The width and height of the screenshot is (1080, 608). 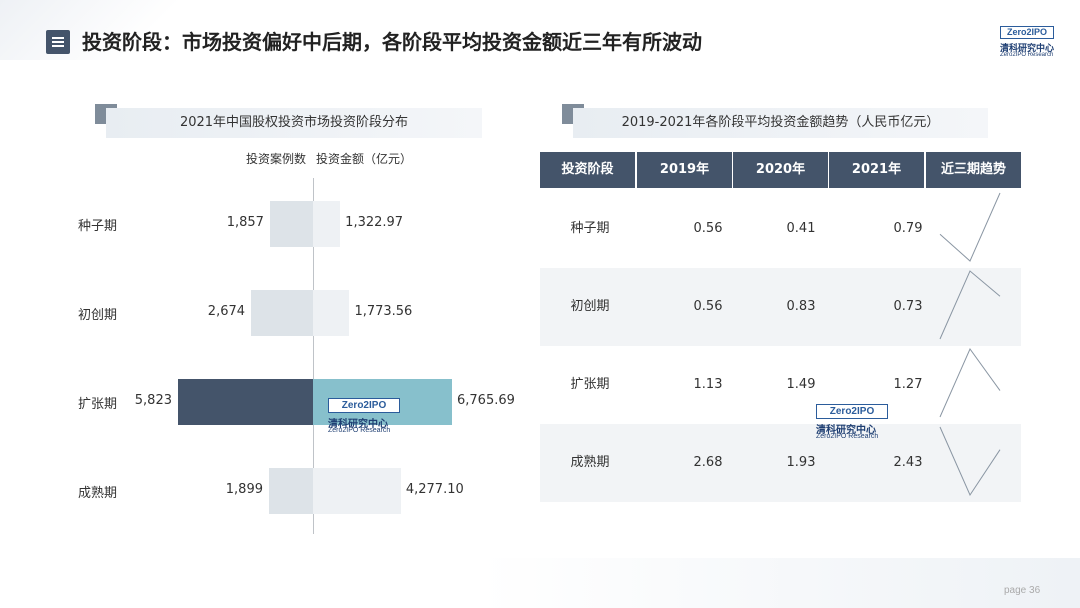 What do you see at coordinates (364, 159) in the screenshot?
I see `series-label-amount: 投资金额（亿元）` at bounding box center [364, 159].